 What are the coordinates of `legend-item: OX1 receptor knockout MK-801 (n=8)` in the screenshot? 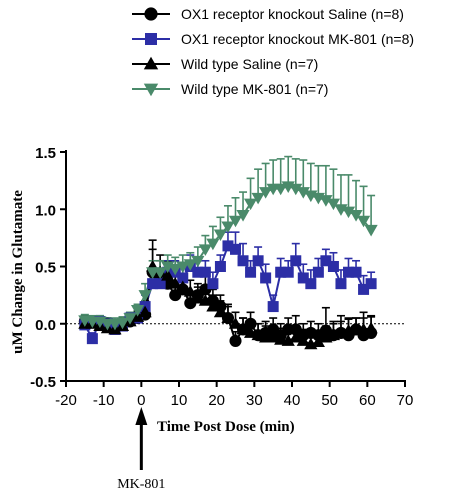 It's located at (273, 39).